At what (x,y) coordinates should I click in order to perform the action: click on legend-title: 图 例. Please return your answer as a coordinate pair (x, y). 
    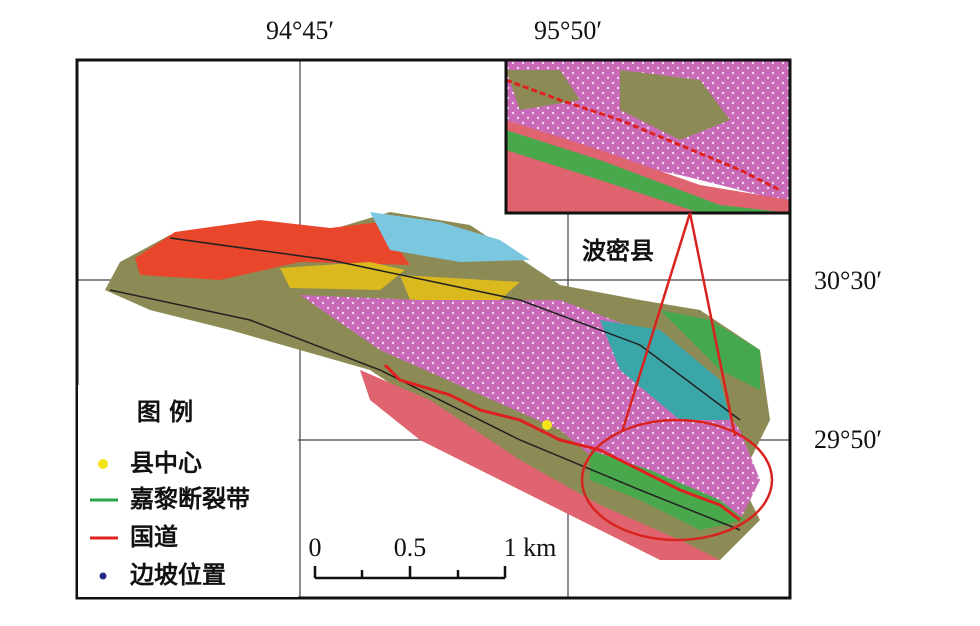
    Looking at the image, I should click on (165, 412).